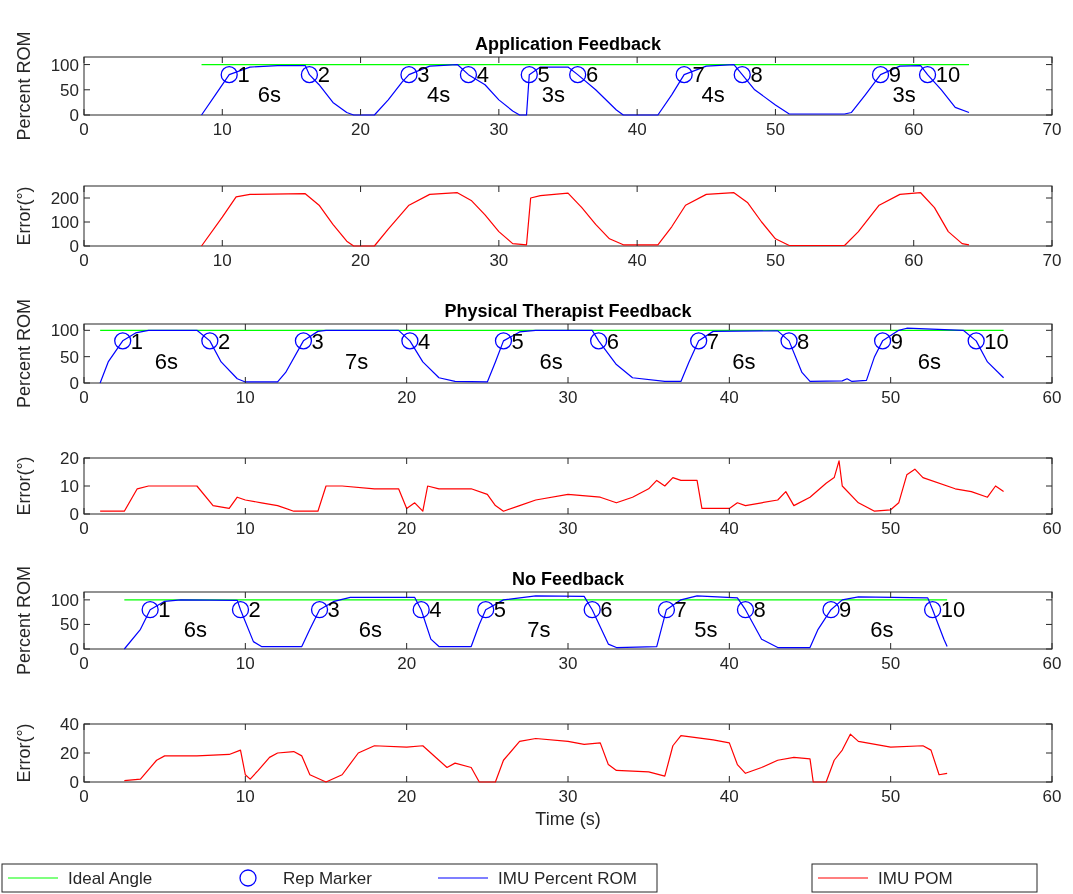  Describe the element at coordinates (568, 579) in the screenshot. I see `chart-title: No Feedback` at that location.